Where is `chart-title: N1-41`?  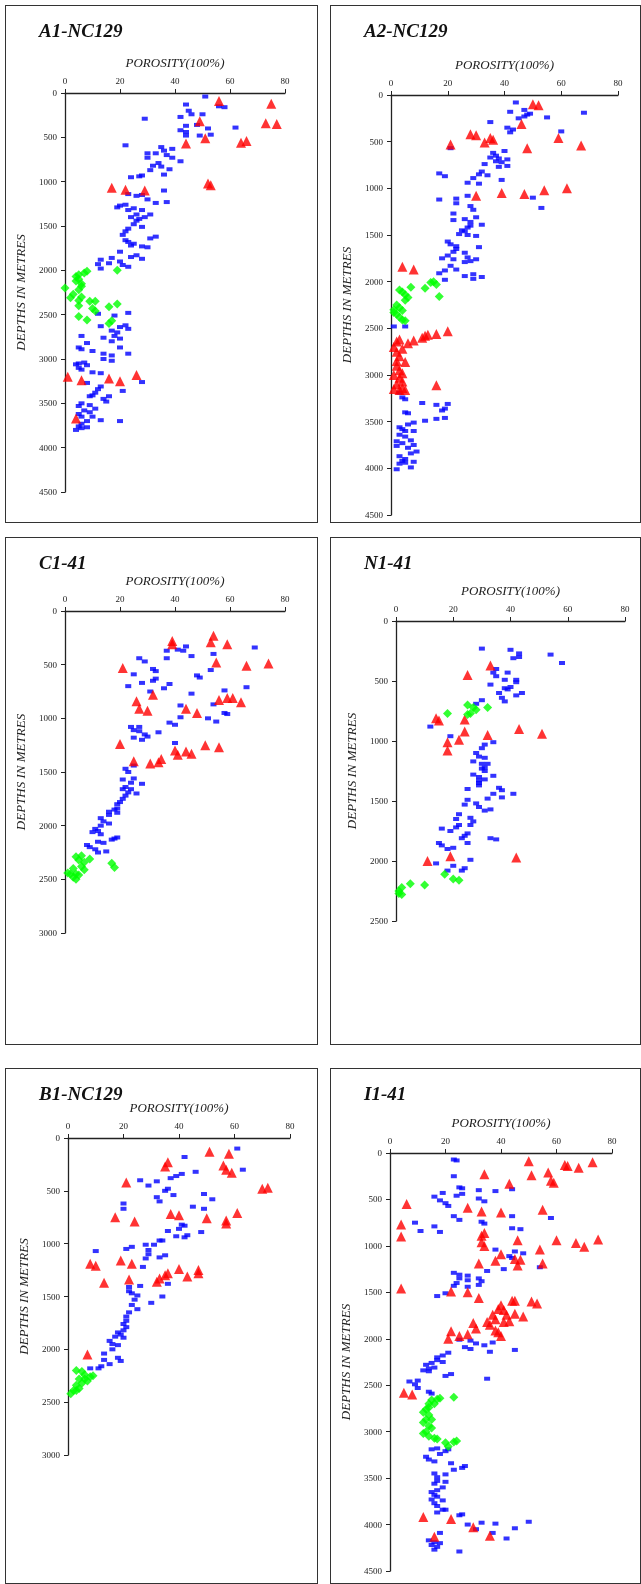
chart-title: N1-41 is located at coordinates (388, 562).